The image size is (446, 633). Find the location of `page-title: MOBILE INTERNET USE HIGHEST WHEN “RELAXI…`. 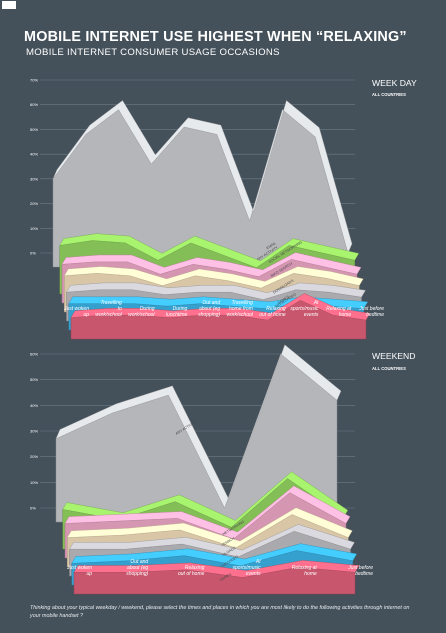

page-title: MOBILE INTERNET USE HIGHEST WHEN “RELAXI… is located at coordinates (215, 37).